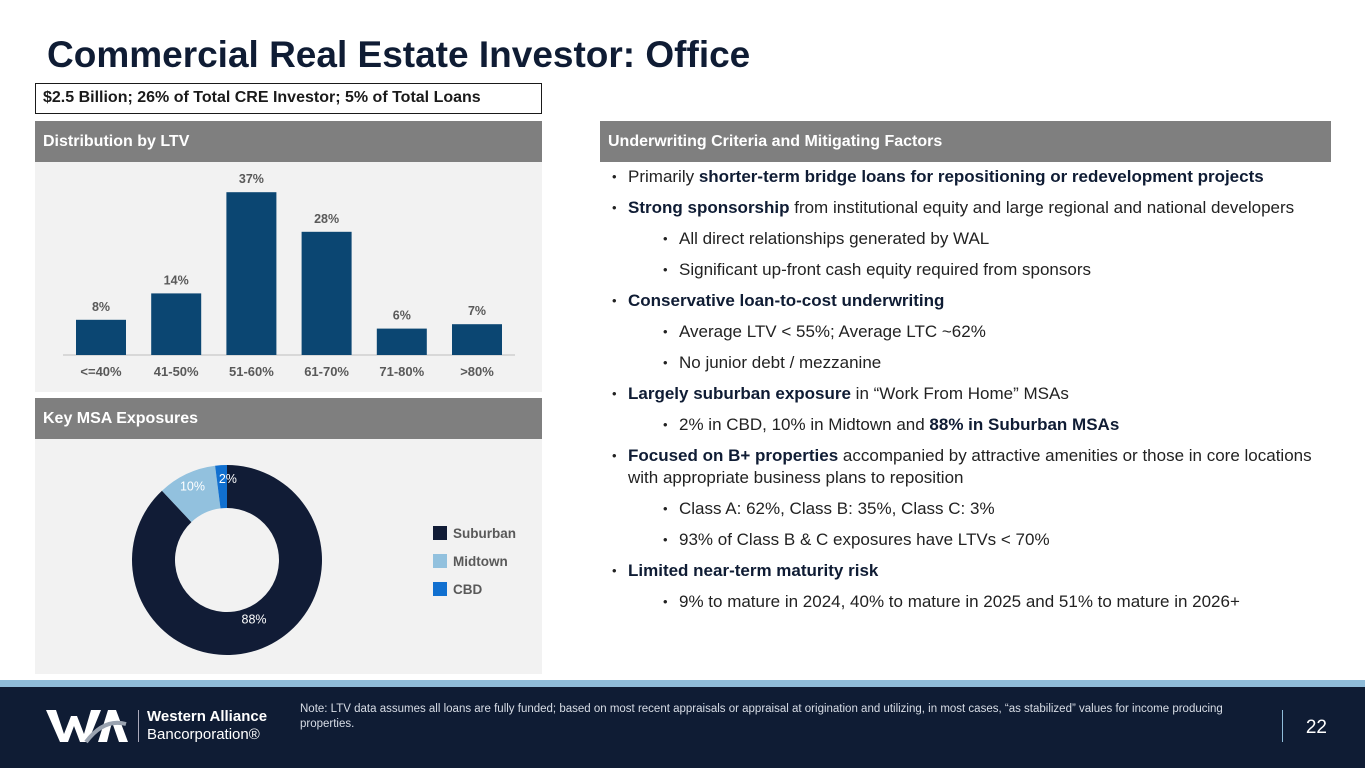 Image resolution: width=1365 pixels, height=768 pixels. I want to click on msa-header: Key MSA Exposures, so click(288, 418).